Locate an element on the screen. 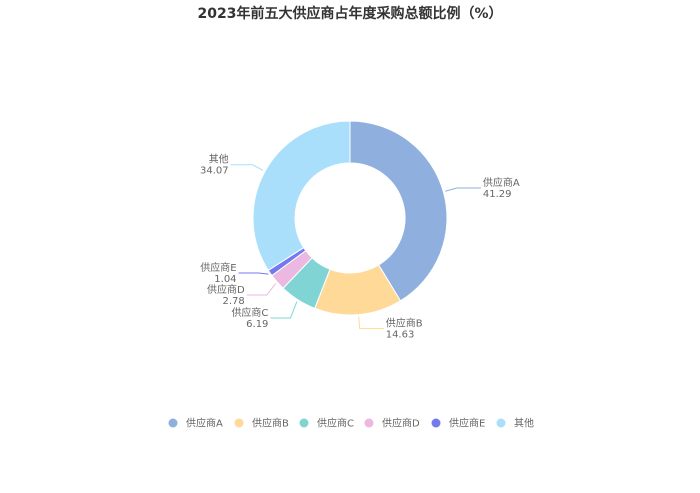 The height and width of the screenshot is (493, 700). leader-line-b is located at coordinates (371, 323).